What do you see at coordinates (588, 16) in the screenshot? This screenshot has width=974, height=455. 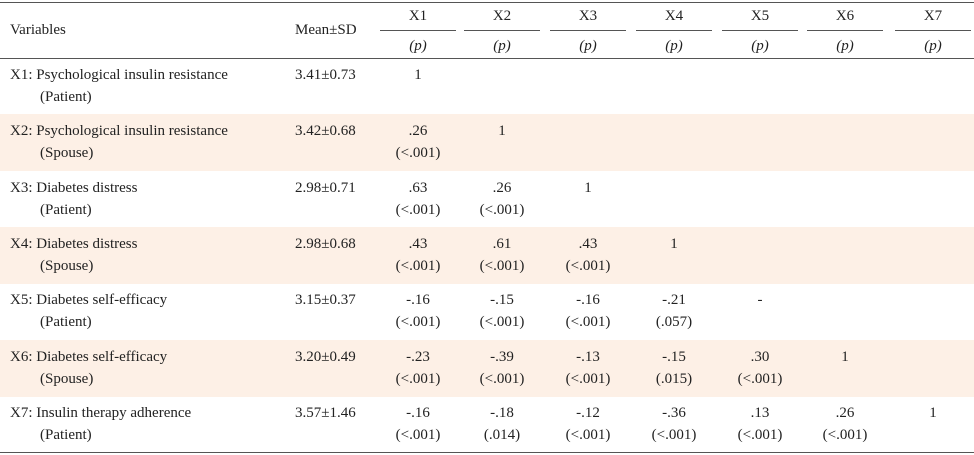 I see `column-header: X3` at bounding box center [588, 16].